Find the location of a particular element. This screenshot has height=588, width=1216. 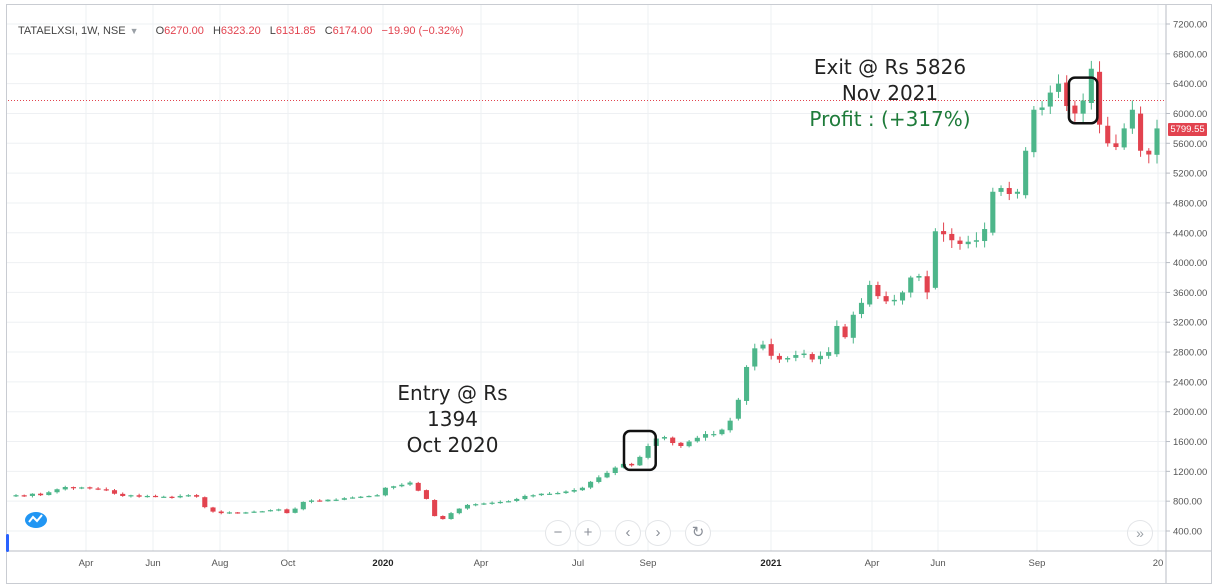

double-chevron-right-icon: » is located at coordinates (1140, 533).